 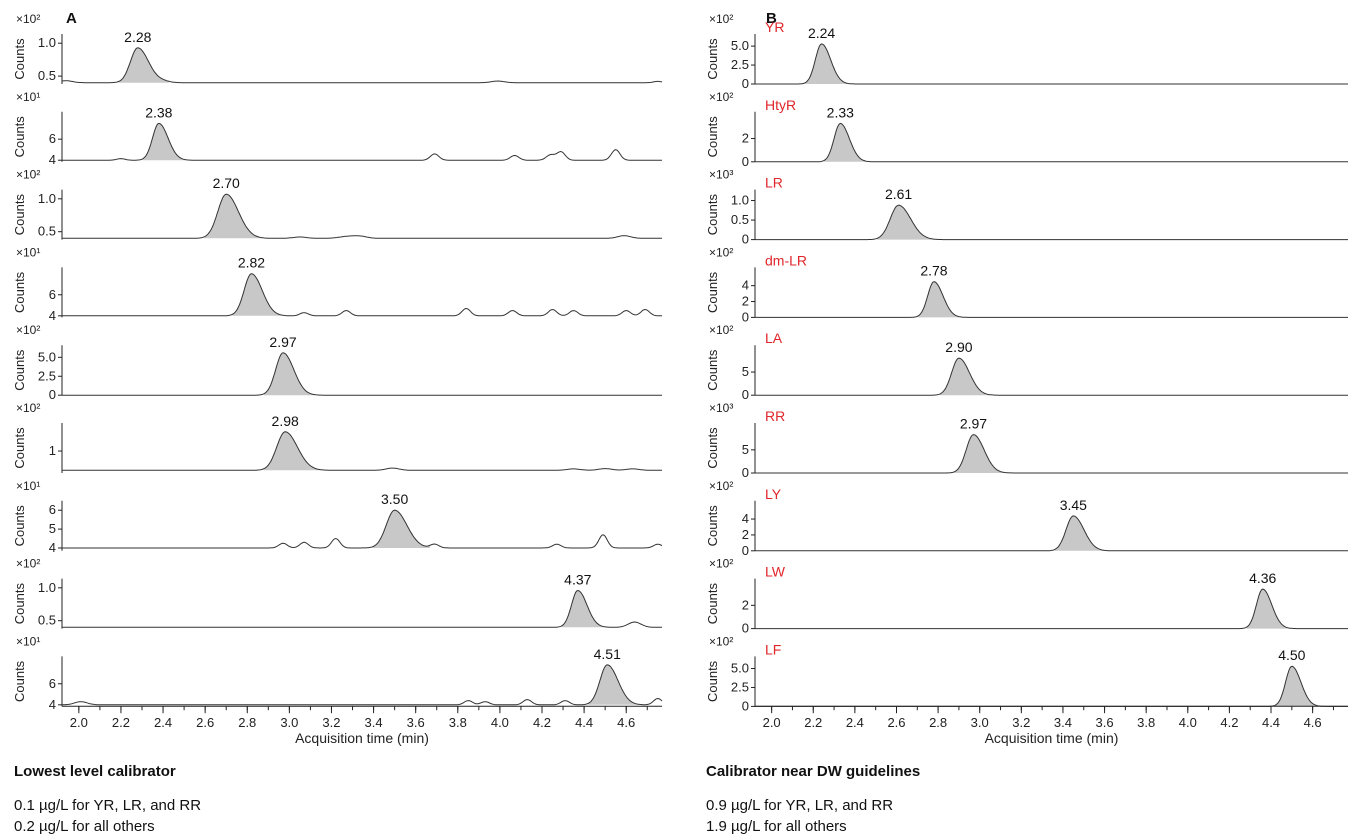 What do you see at coordinates (257, 294) in the screenshot?
I see `panel-a-trace-4-peak-area` at bounding box center [257, 294].